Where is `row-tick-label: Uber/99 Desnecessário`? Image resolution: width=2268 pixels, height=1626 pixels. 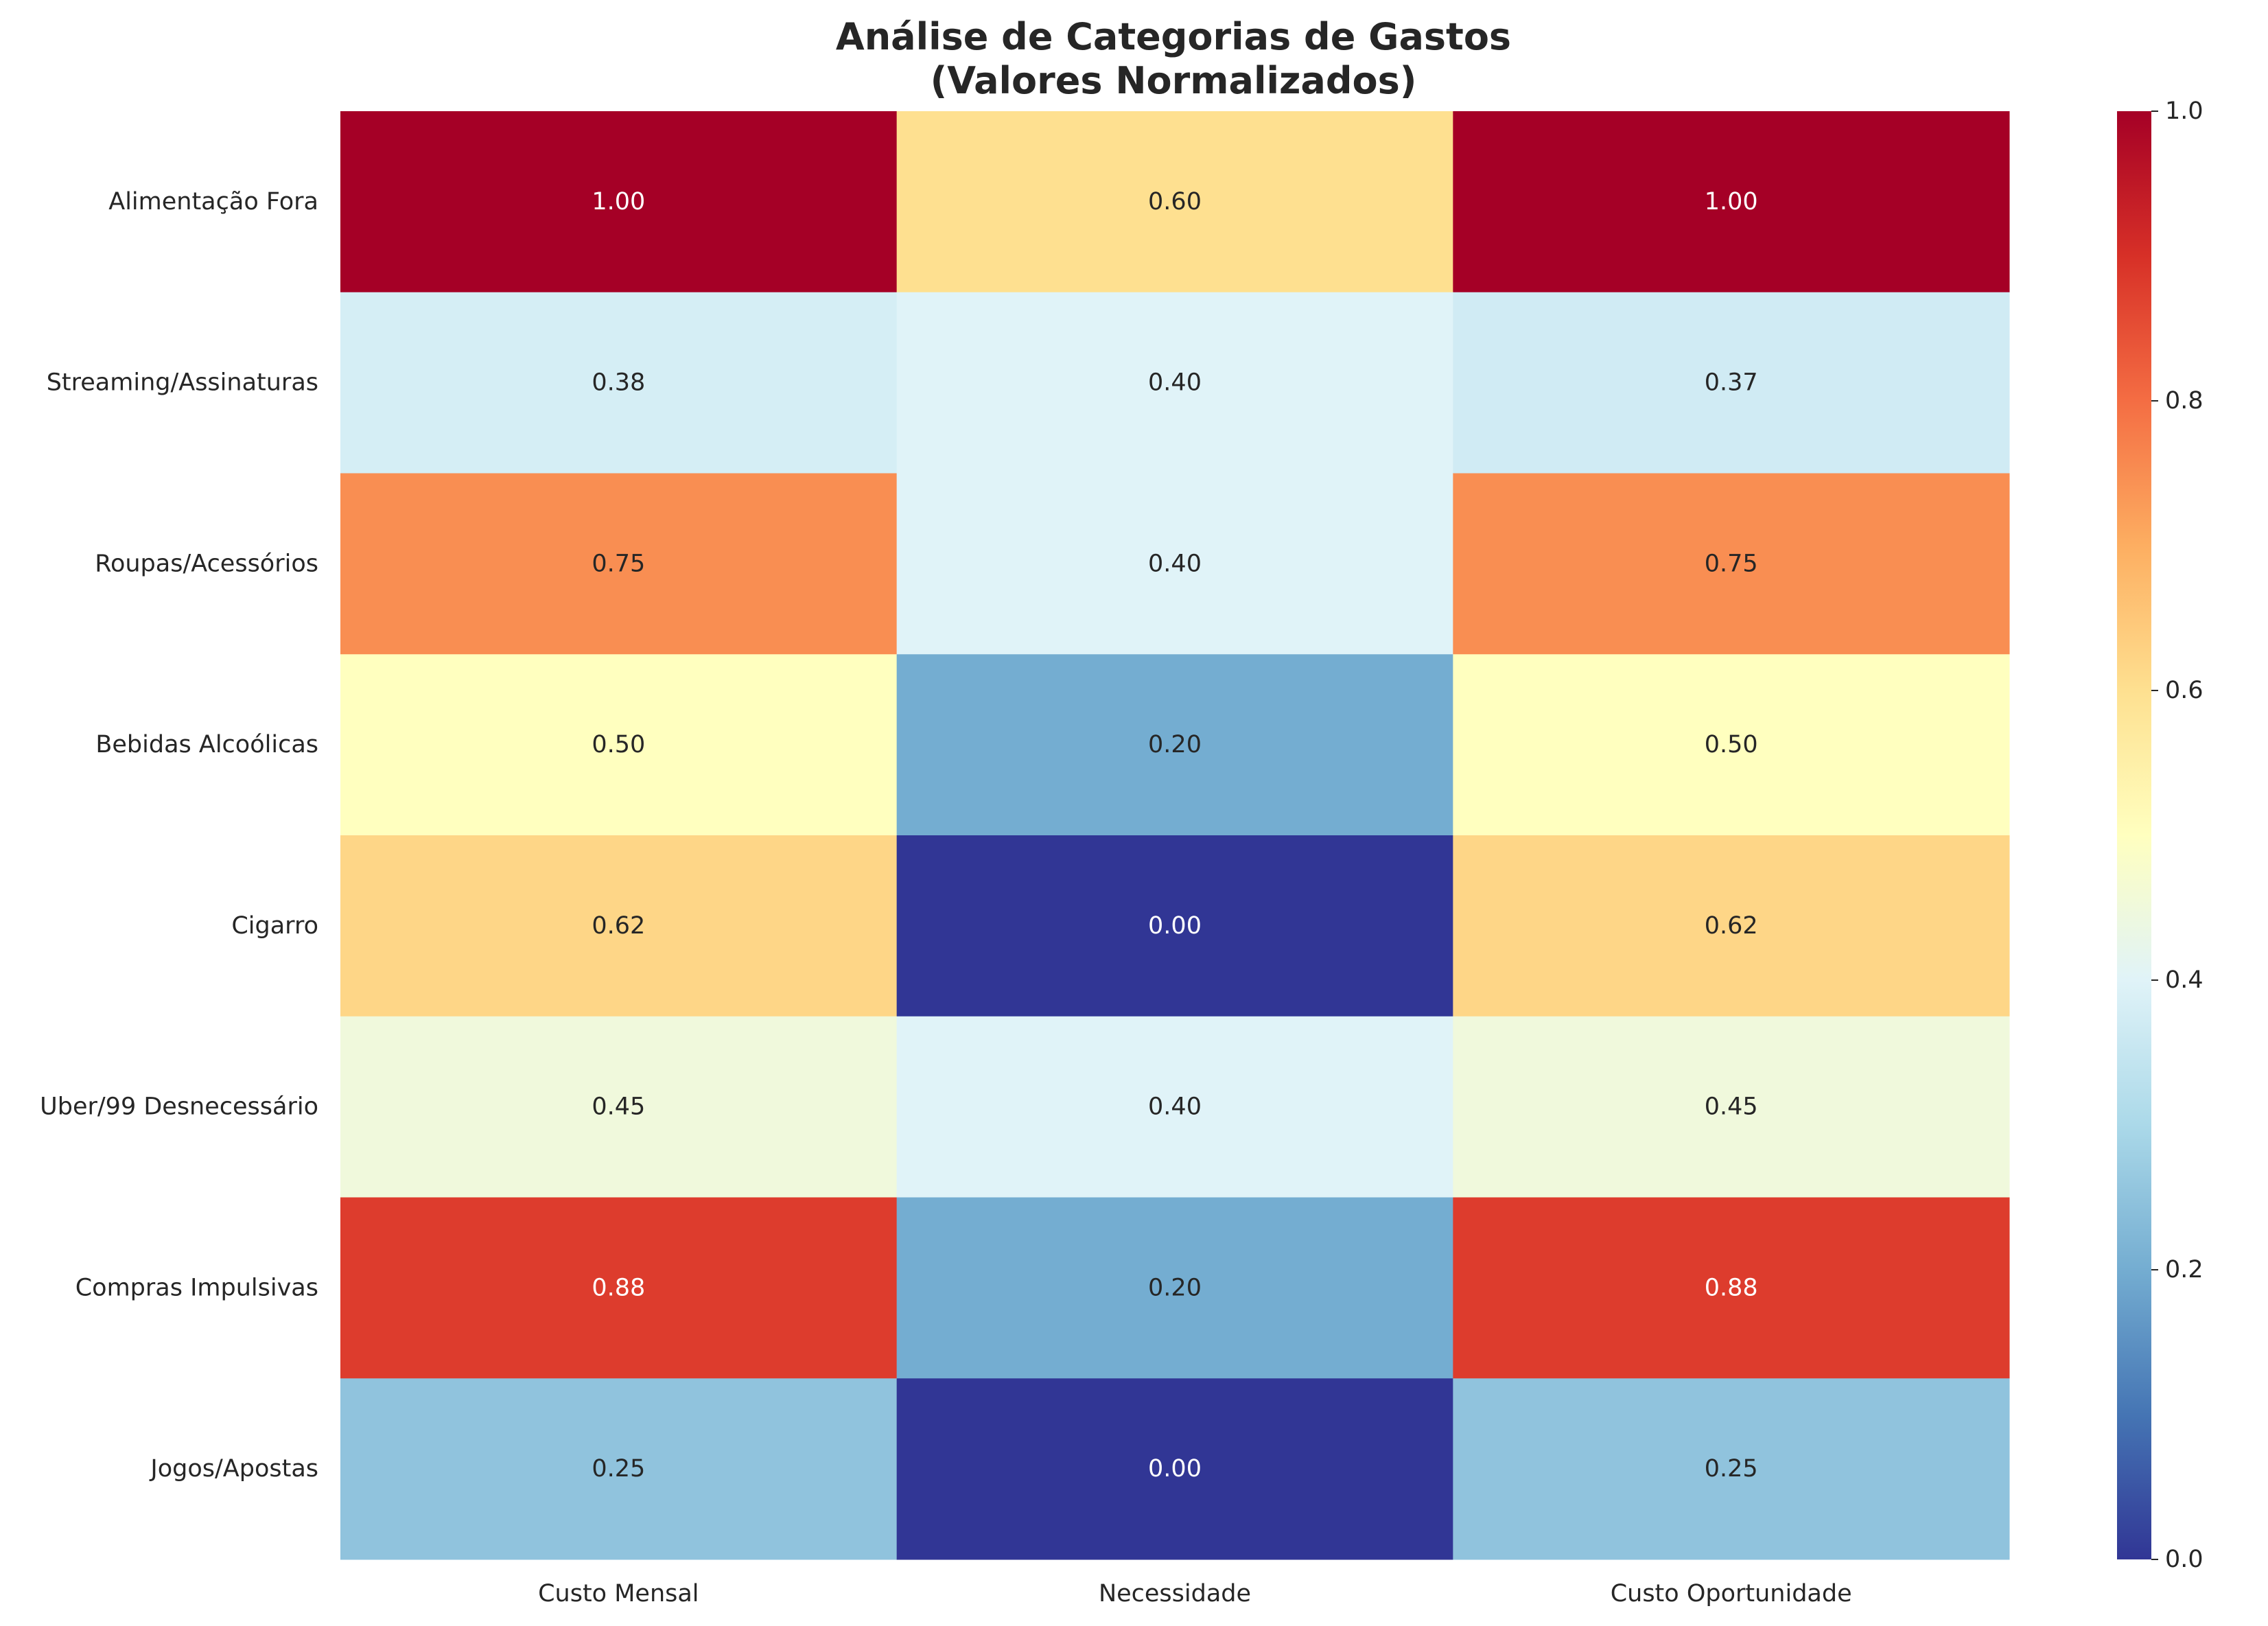 row-tick-label: Uber/99 Desnecessário is located at coordinates (179, 1107).